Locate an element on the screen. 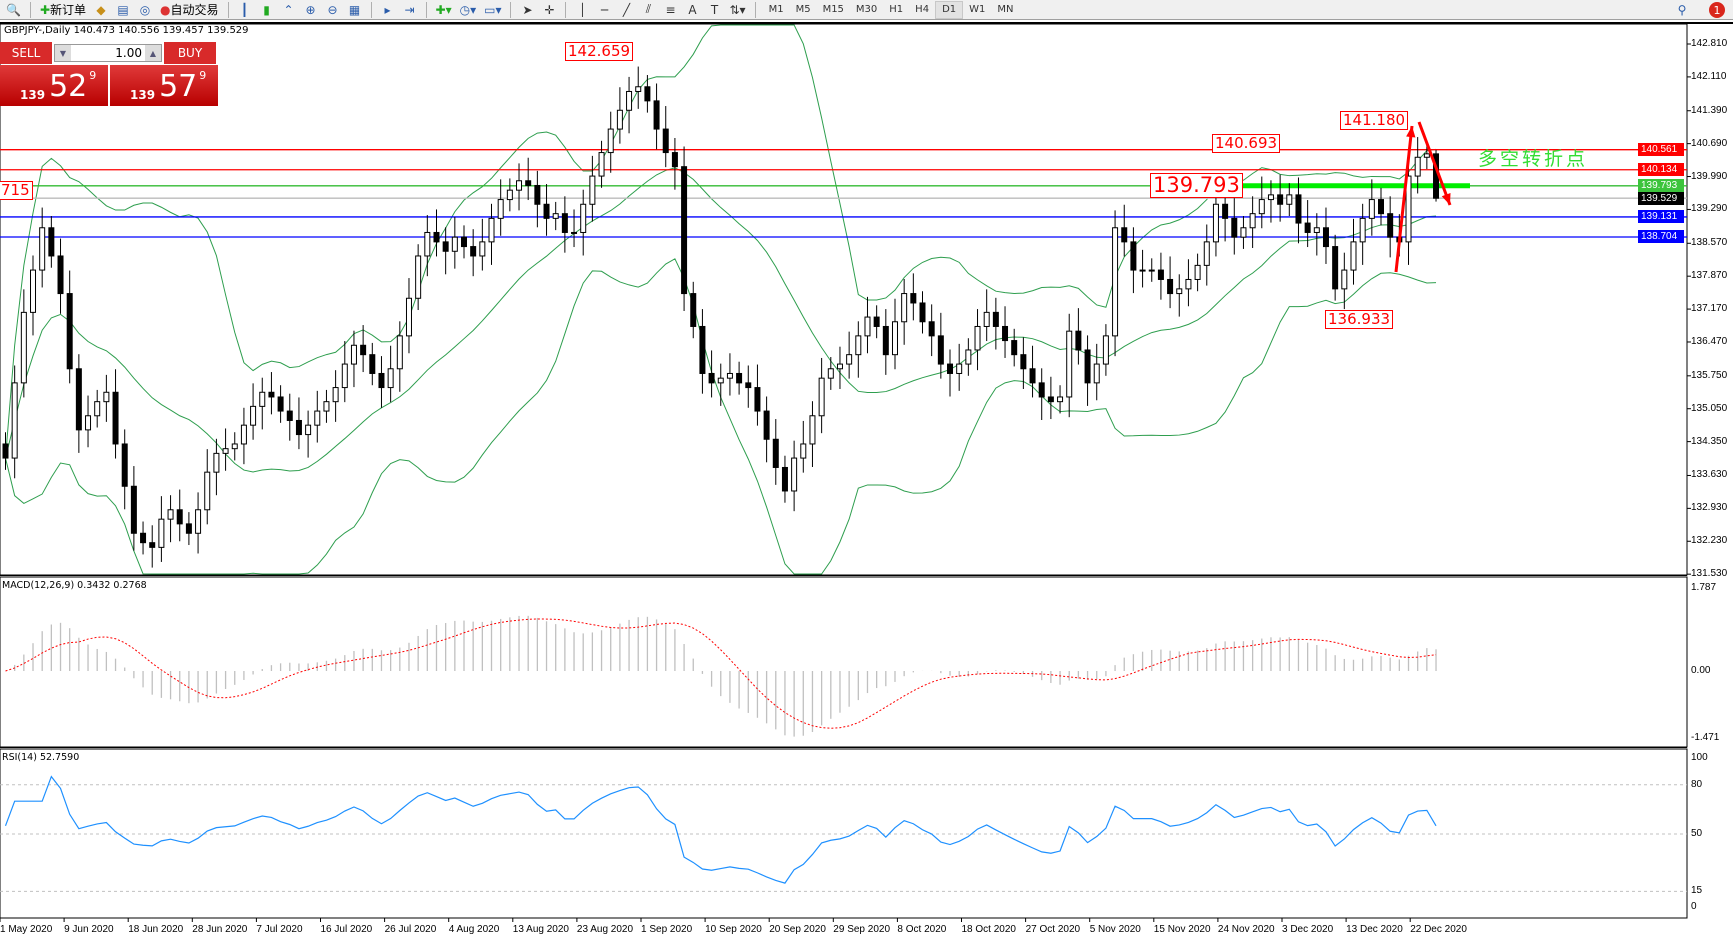  zoom-out-icon: ⊖ is located at coordinates (332, 9).